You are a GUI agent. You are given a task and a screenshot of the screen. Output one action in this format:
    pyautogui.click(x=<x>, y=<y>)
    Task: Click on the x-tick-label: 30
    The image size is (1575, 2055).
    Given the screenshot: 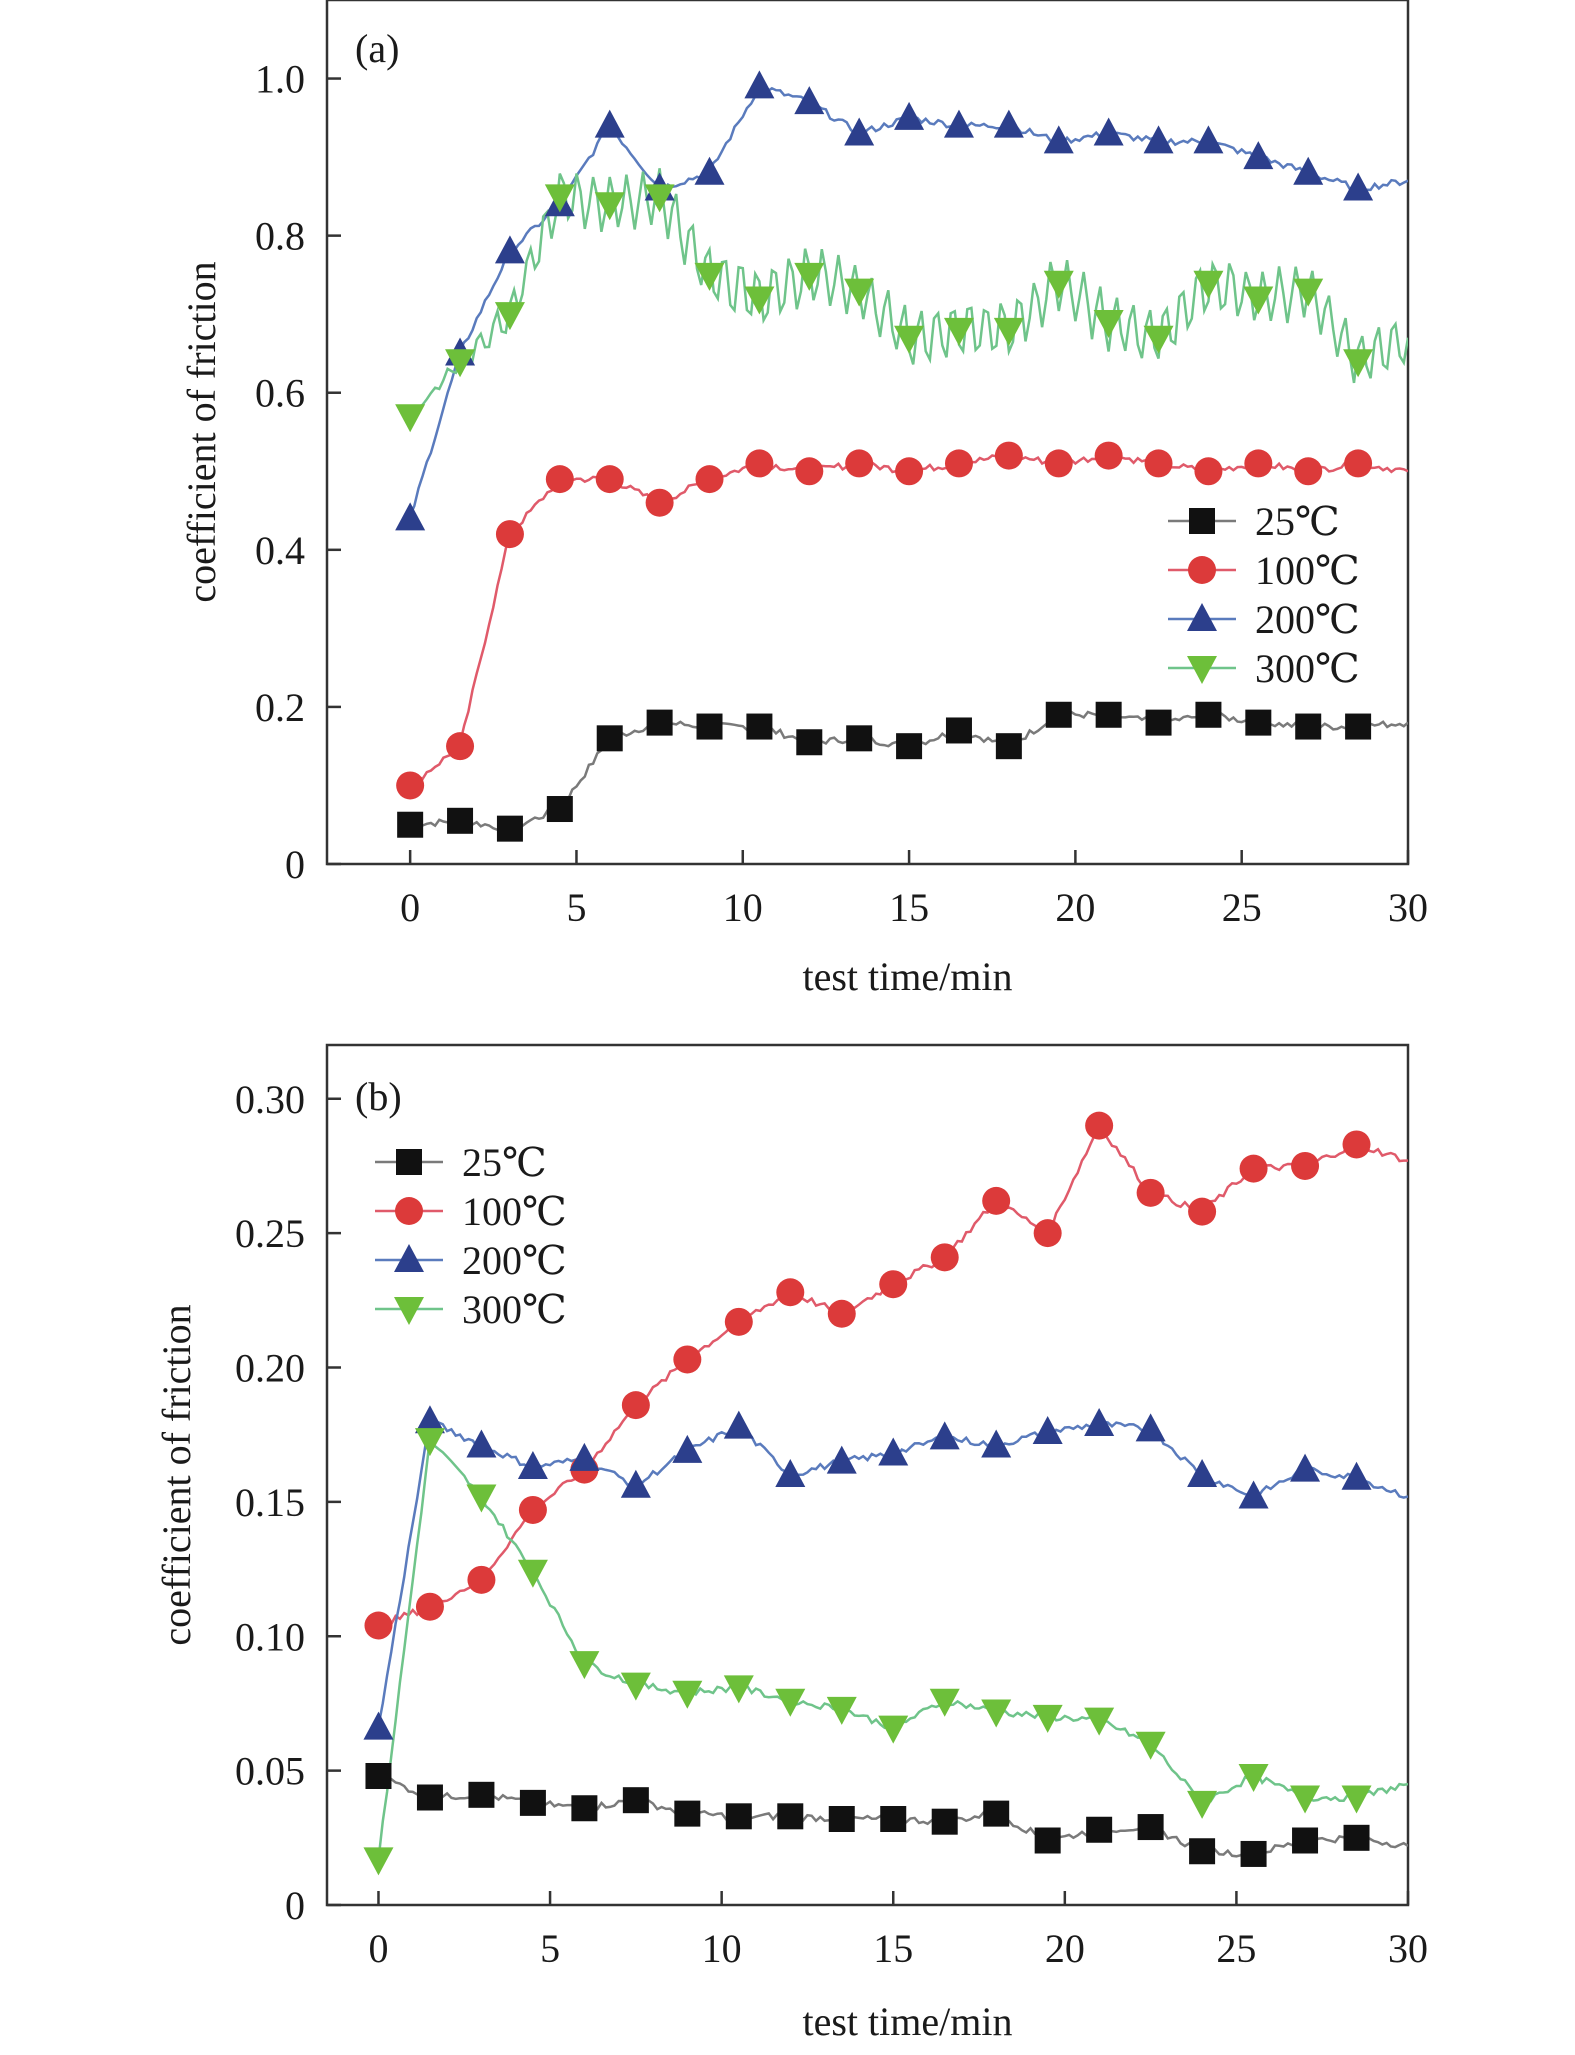 What is the action you would take?
    pyautogui.click(x=1408, y=907)
    